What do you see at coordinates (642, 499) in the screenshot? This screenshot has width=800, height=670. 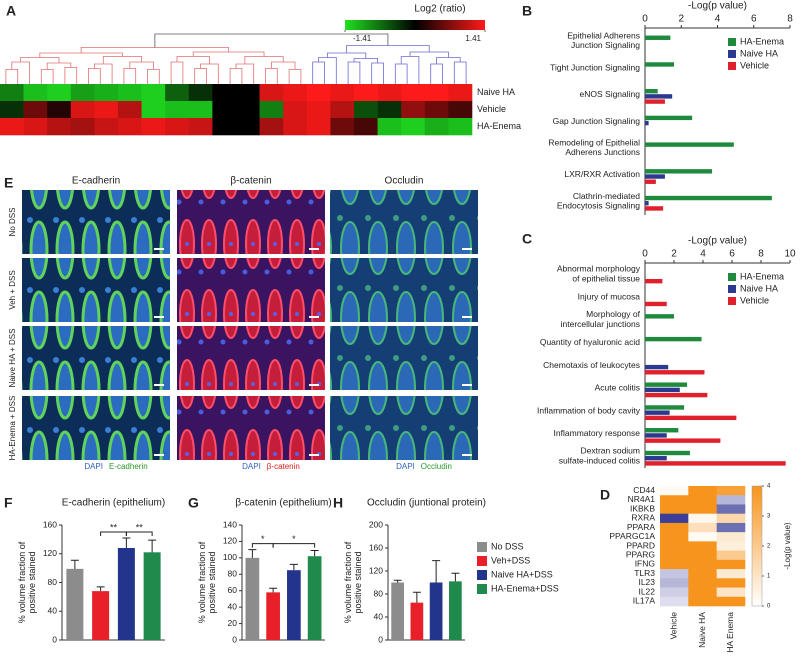 I see `row-label: NR4A1` at bounding box center [642, 499].